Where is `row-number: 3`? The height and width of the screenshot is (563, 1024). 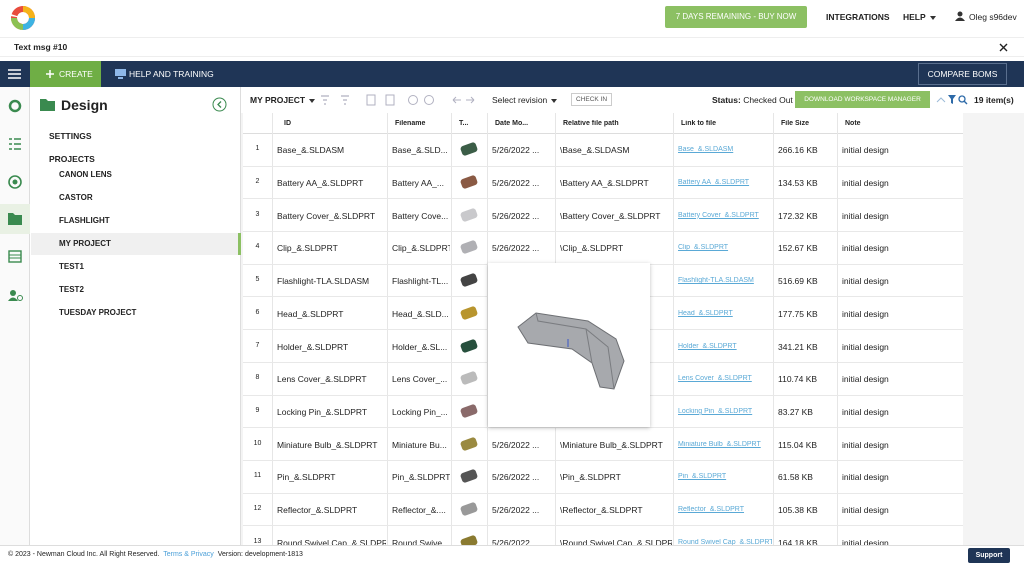
row-number: 3 is located at coordinates (257, 214).